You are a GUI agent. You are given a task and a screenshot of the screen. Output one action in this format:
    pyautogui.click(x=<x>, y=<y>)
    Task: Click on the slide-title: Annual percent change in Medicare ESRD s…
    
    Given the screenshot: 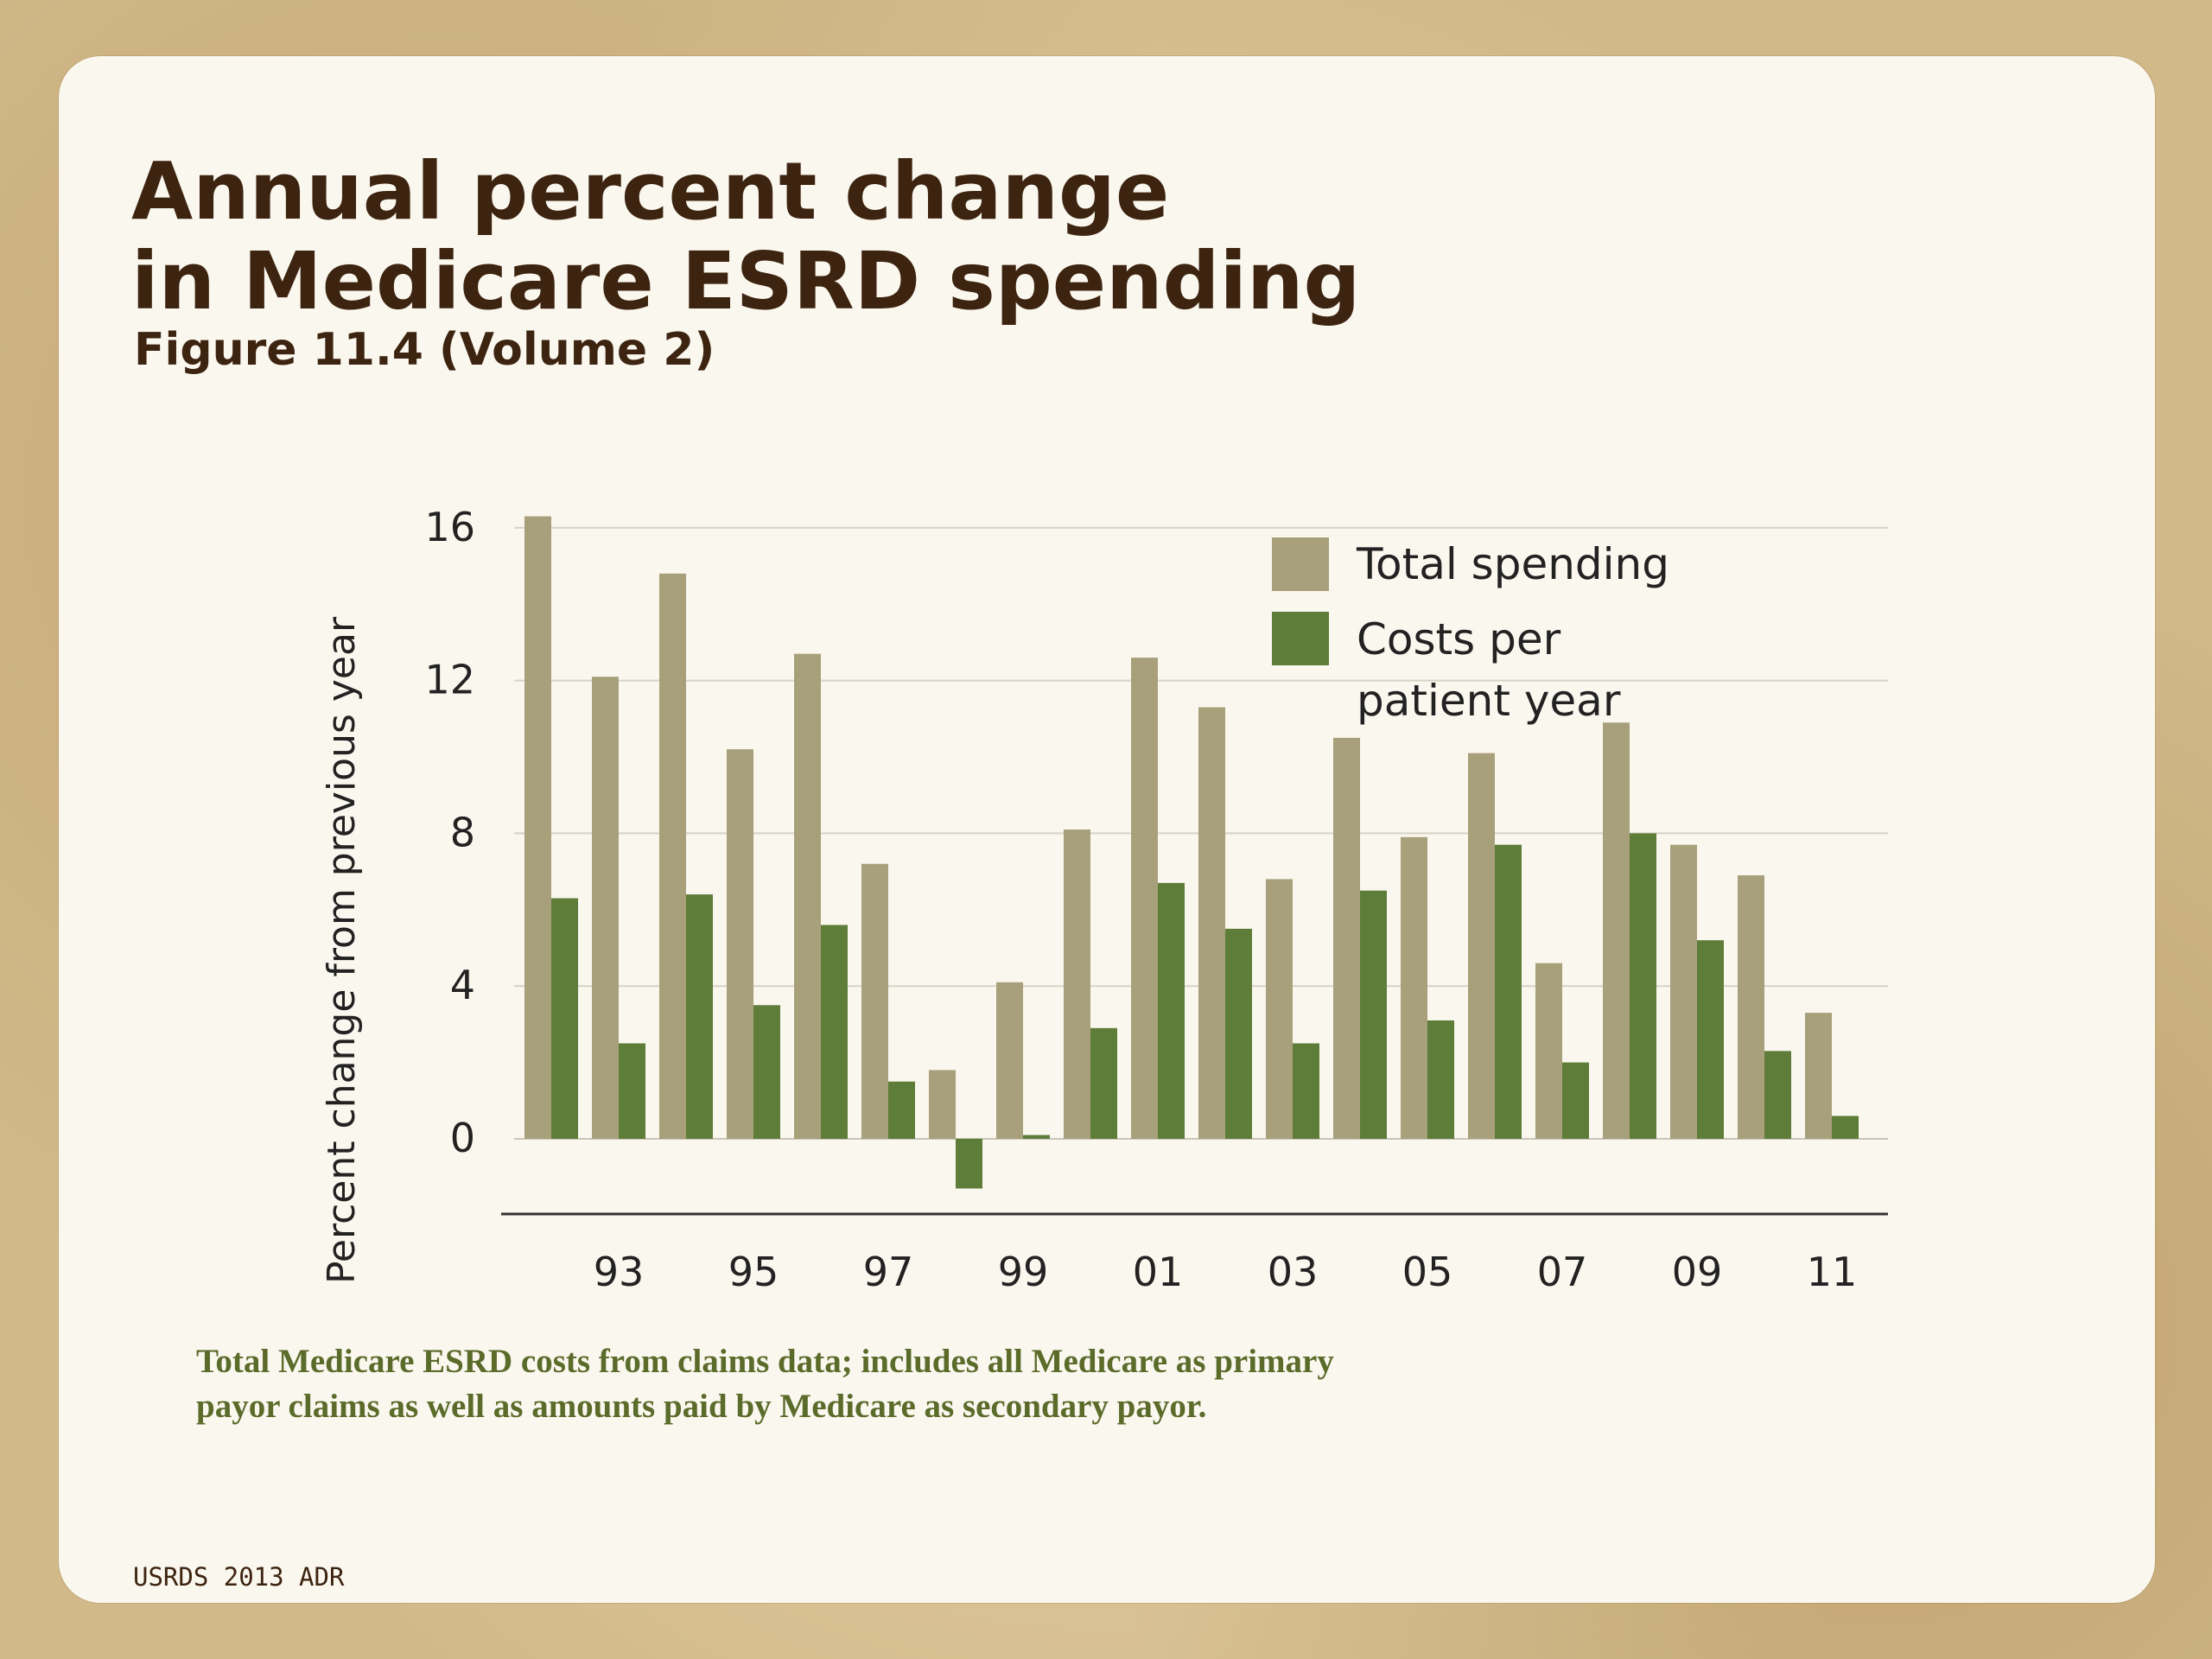 What is the action you would take?
    pyautogui.click(x=745, y=237)
    